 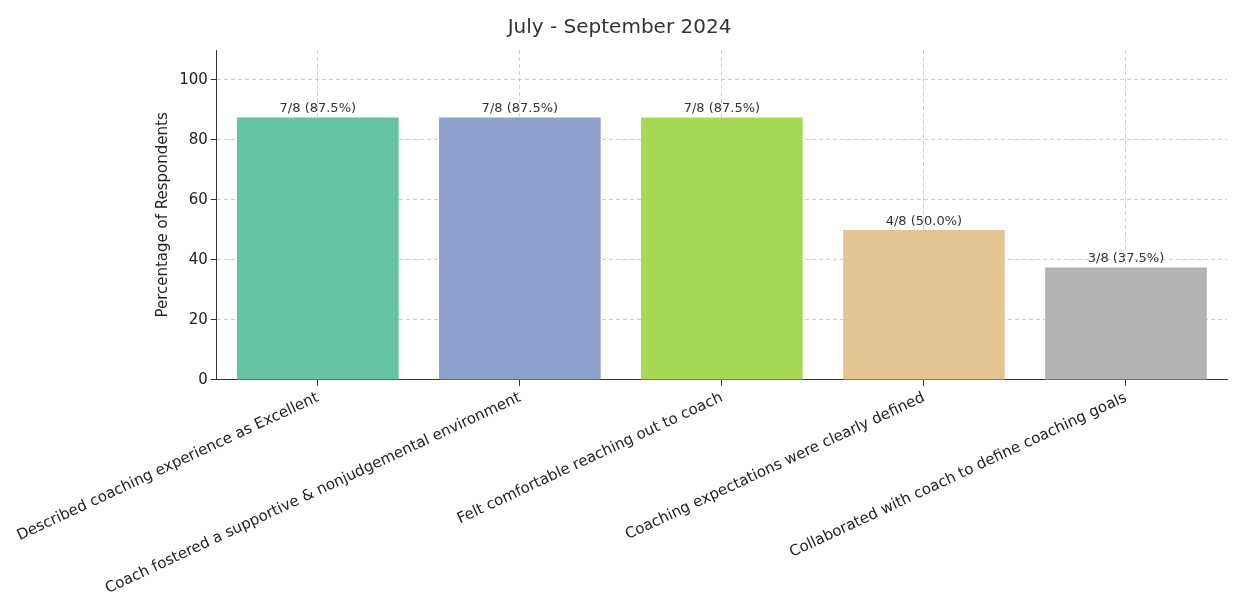 What do you see at coordinates (193, 78) in the screenshot?
I see `y-tick-label: 100` at bounding box center [193, 78].